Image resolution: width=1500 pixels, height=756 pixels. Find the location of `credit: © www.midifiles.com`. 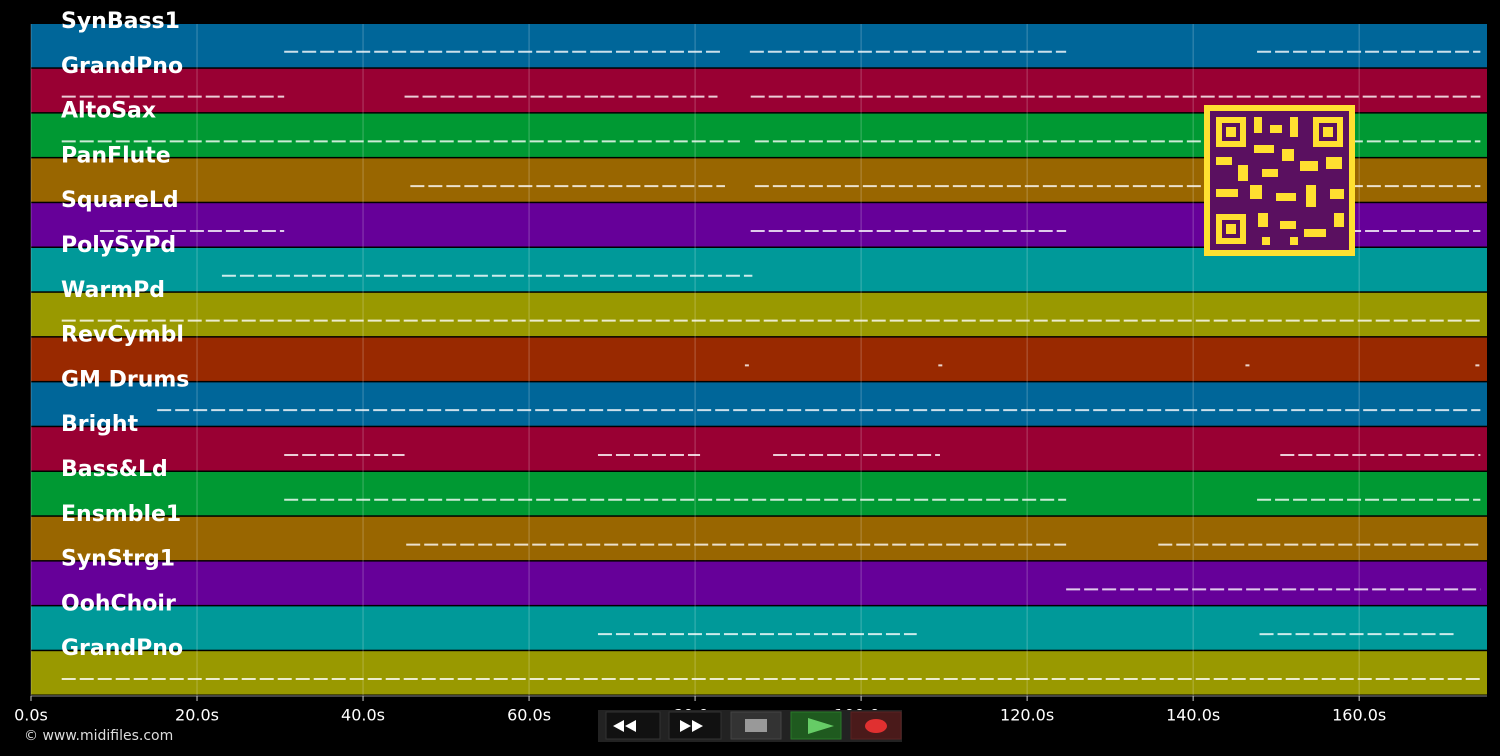

credit: © www.midifiles.com is located at coordinates (98, 736).